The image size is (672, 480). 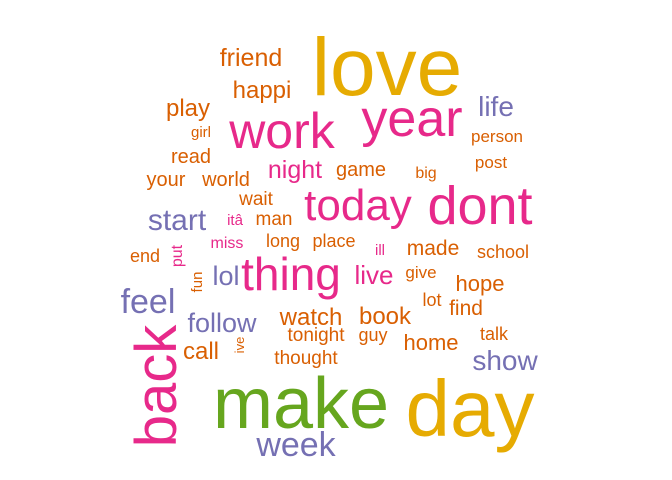 What do you see at coordinates (197, 282) in the screenshot?
I see `word-fun: fun` at bounding box center [197, 282].